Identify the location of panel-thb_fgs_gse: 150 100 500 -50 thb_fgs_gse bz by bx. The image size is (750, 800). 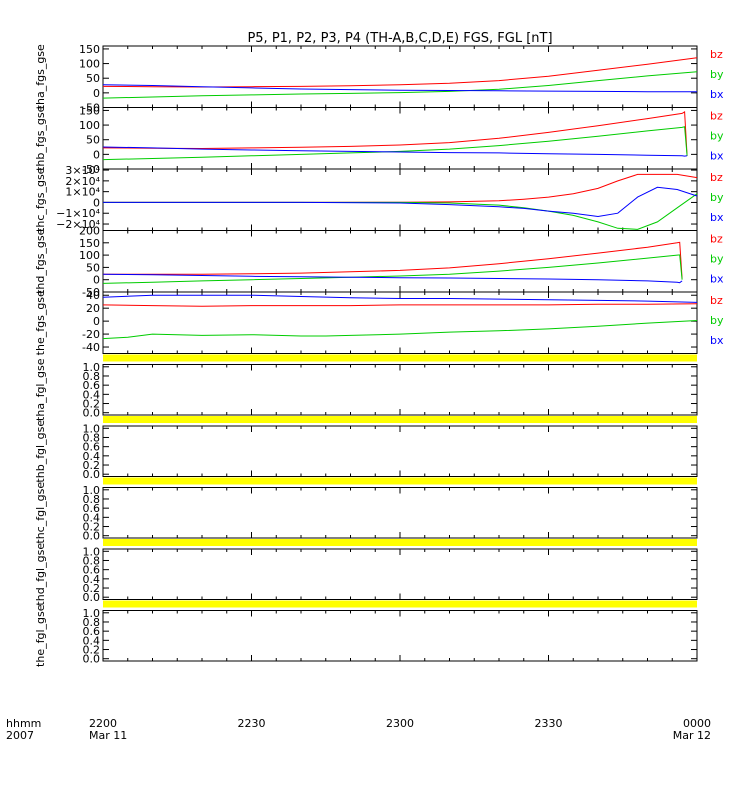
(379, 140).